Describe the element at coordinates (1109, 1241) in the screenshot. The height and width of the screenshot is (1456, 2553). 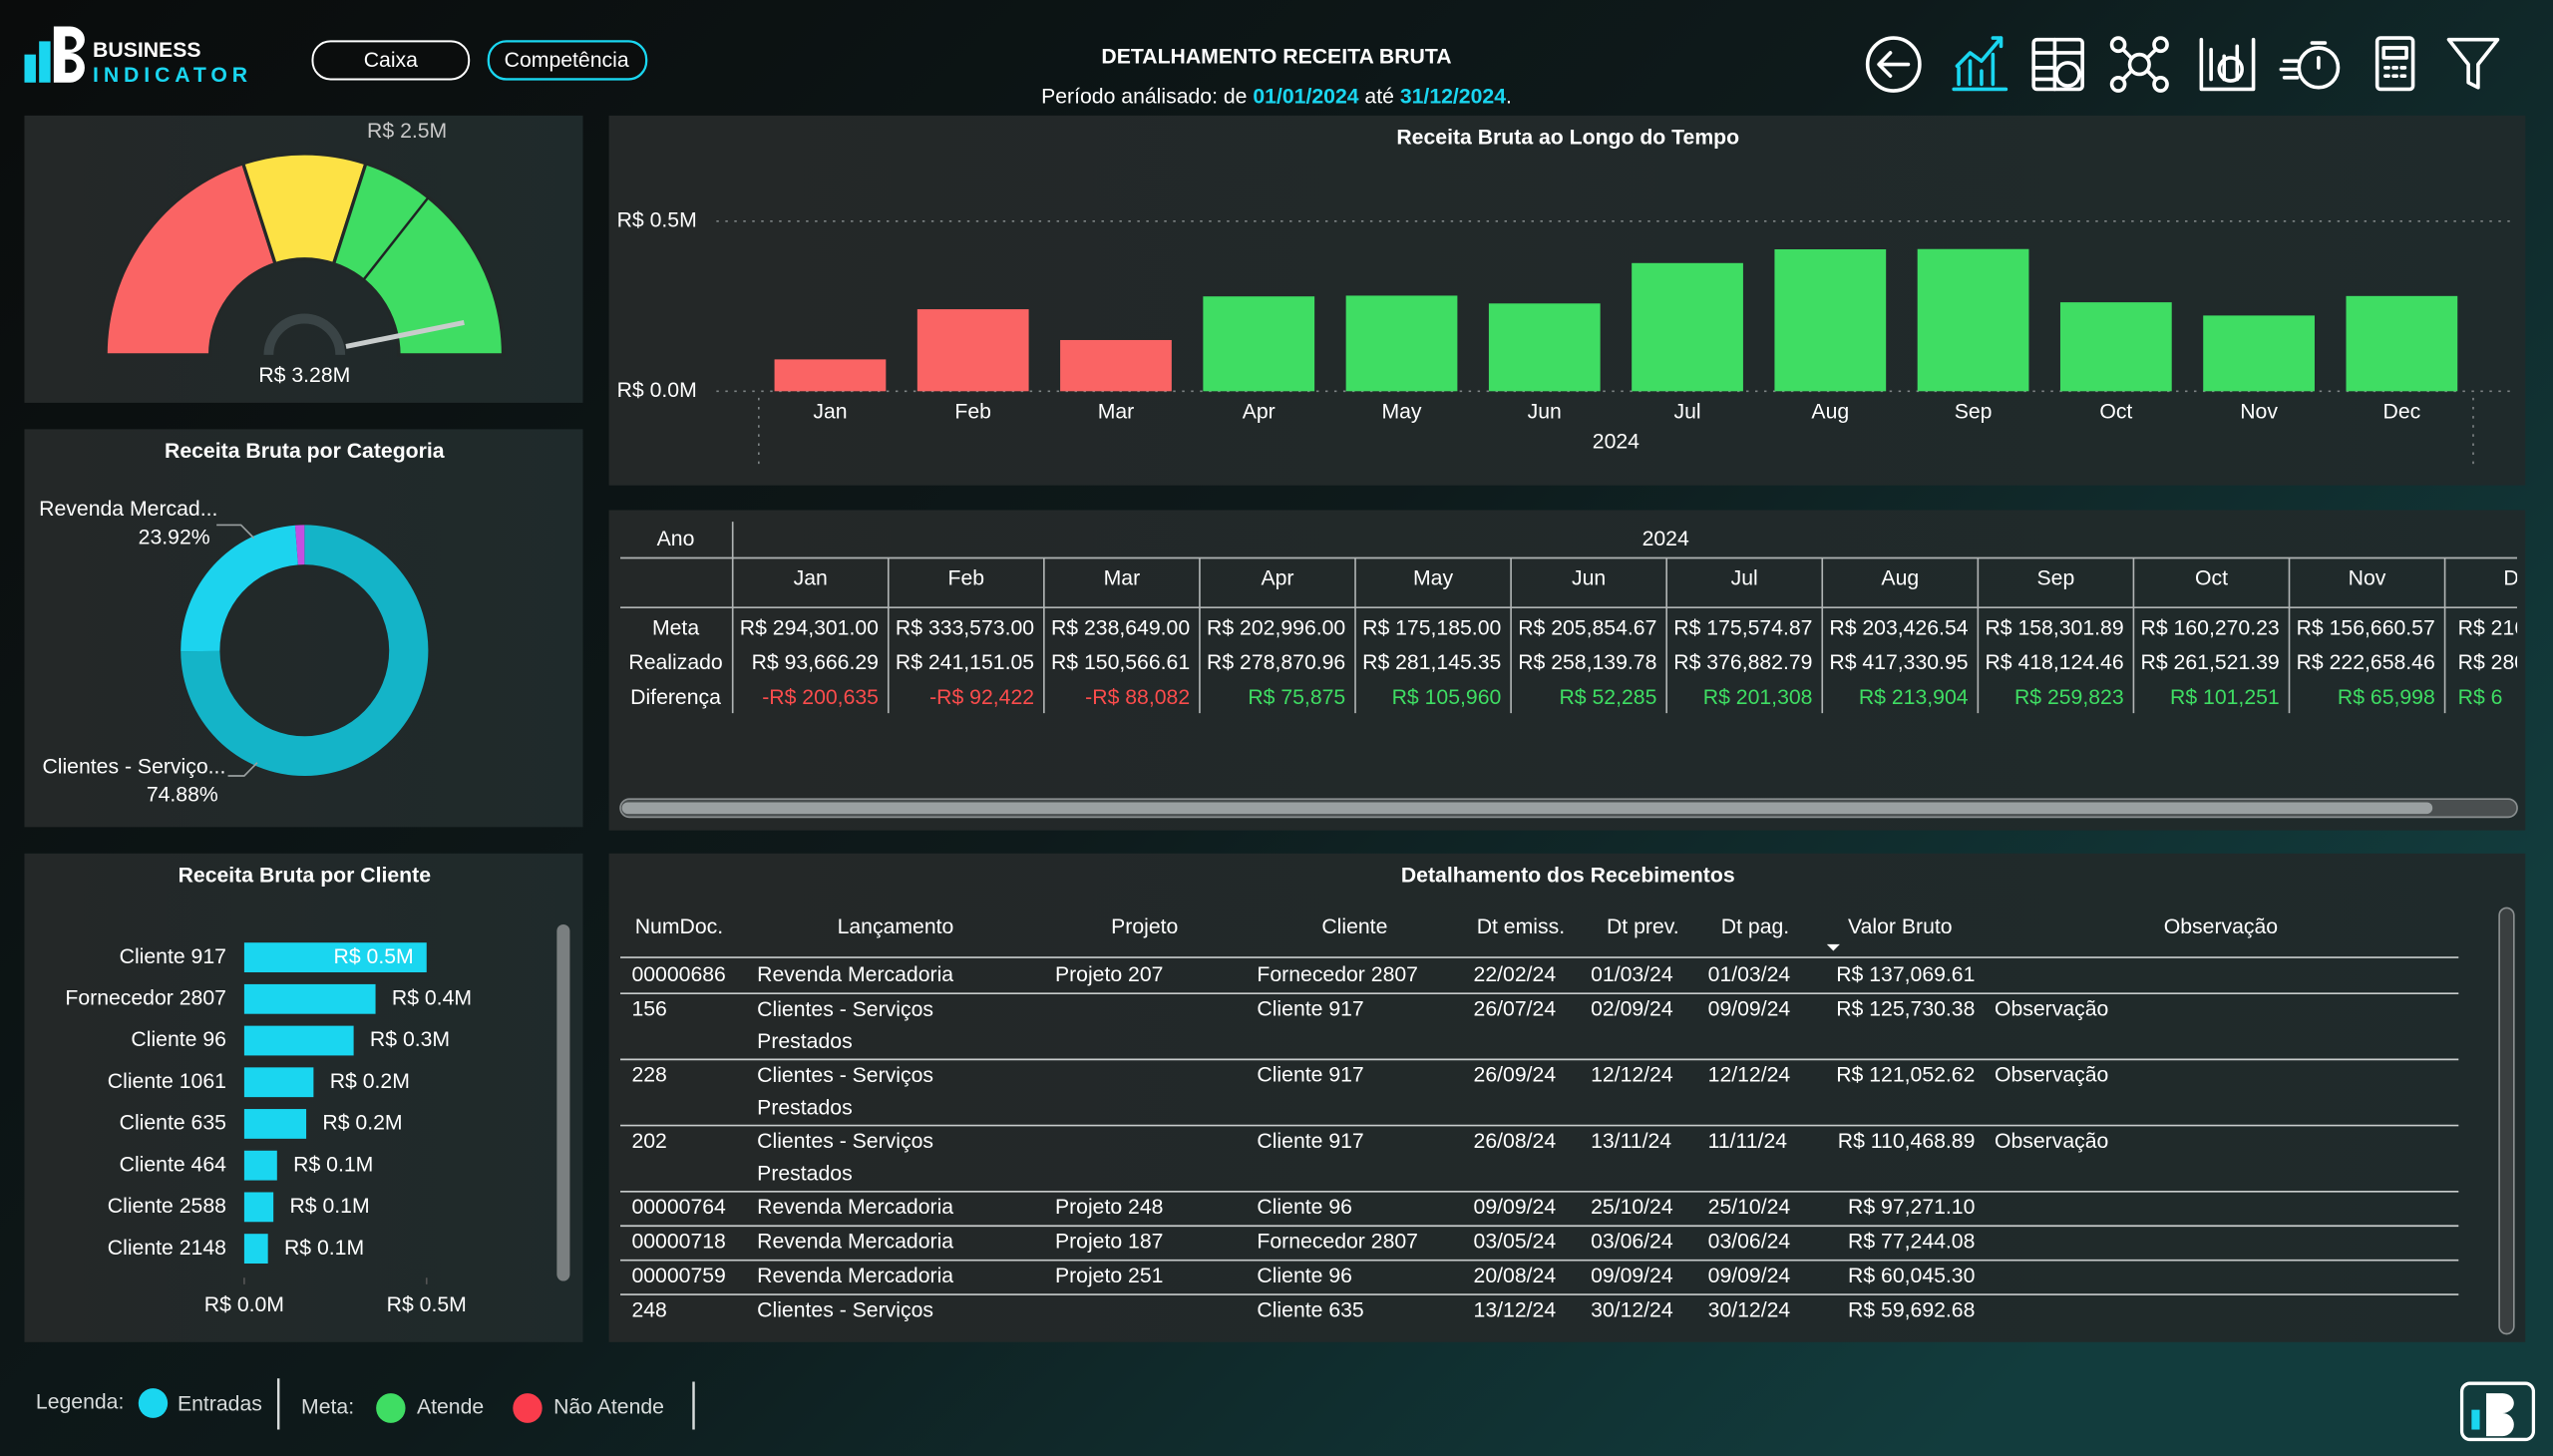
I see `cell: Projeto 187` at that location.